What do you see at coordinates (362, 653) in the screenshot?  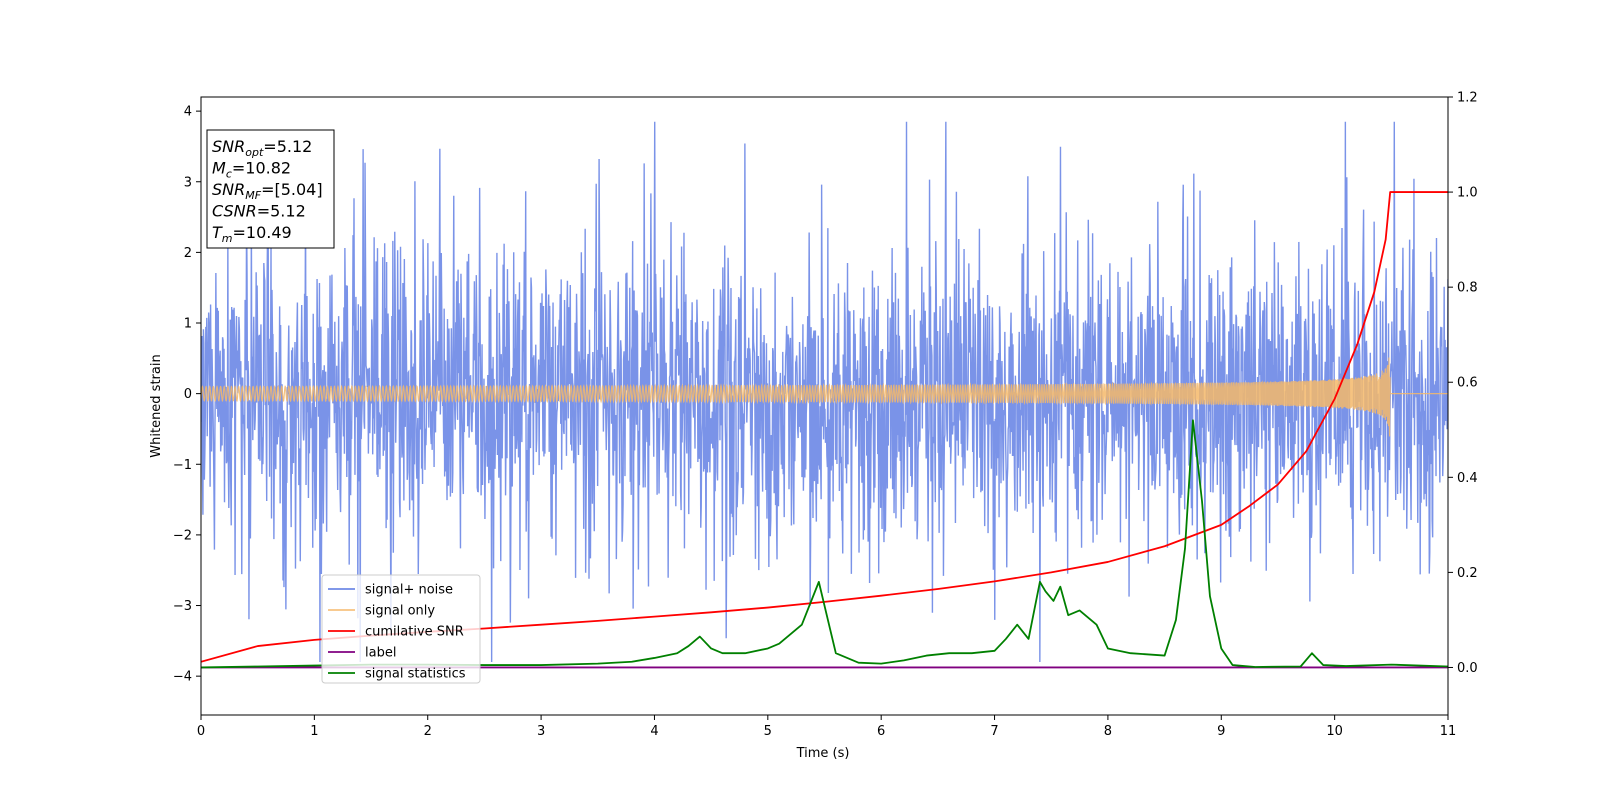 I see `legend-item: label` at bounding box center [362, 653].